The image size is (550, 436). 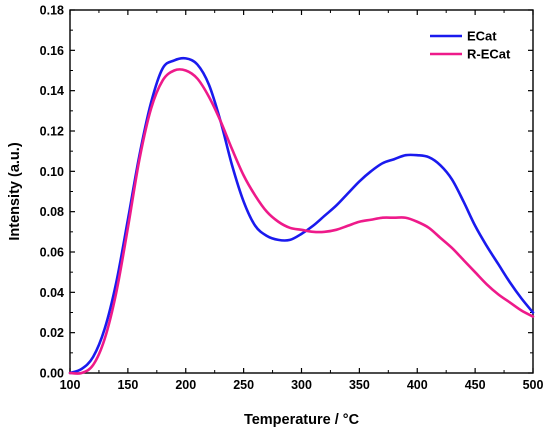 I want to click on x-tick-label: 500, so click(x=533, y=385).